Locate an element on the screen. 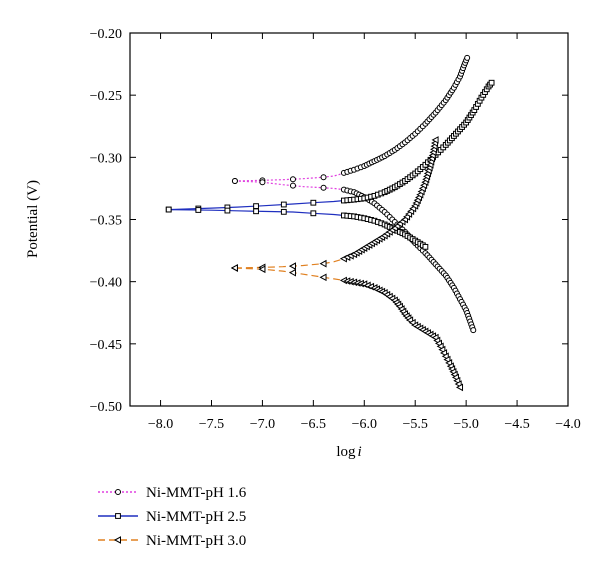  y-tick-label: −0.25 is located at coordinates (106, 96).